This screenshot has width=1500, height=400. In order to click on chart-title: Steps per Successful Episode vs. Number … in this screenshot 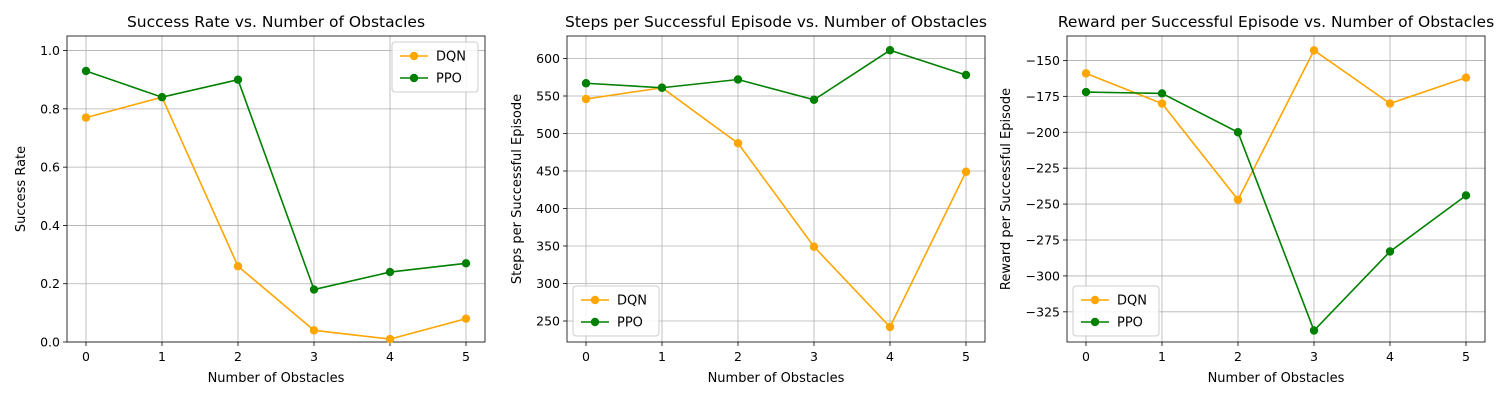, I will do `click(776, 22)`.